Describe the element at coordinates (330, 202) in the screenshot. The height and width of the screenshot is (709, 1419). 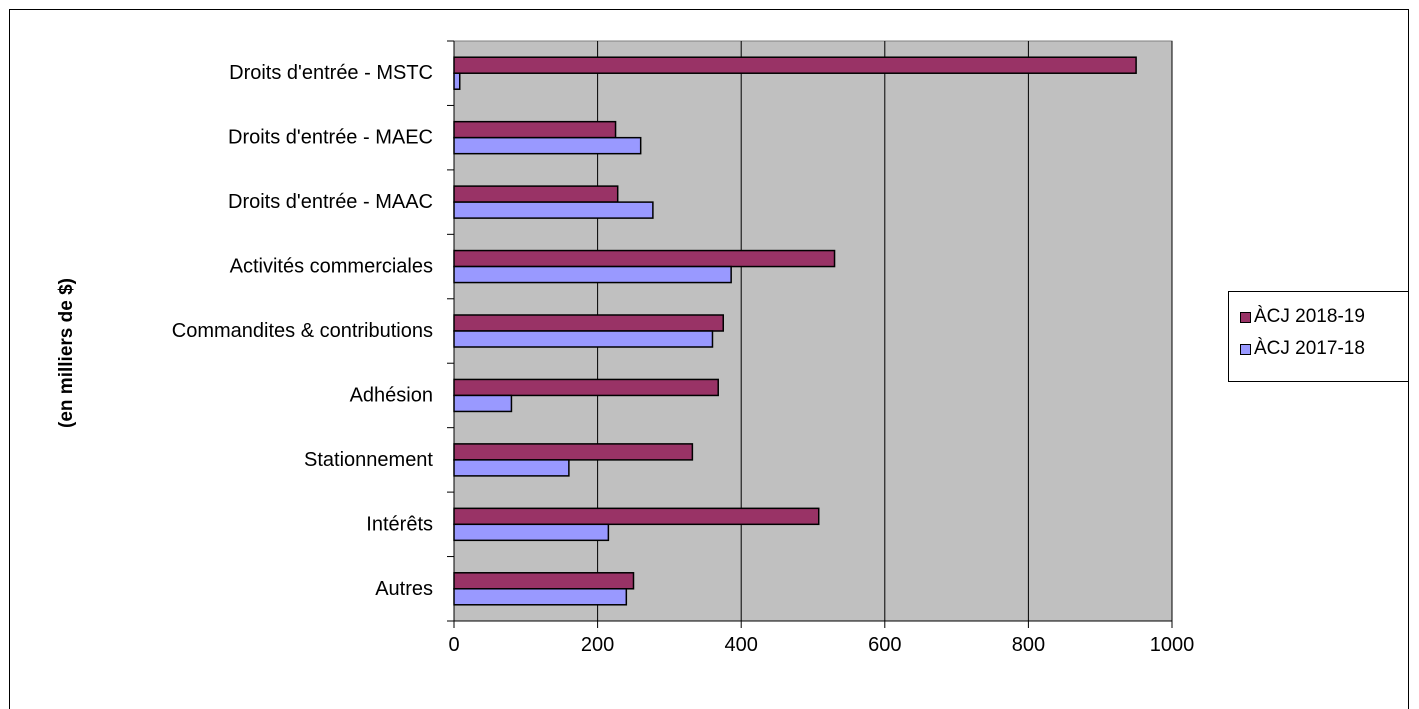
I see `category-label: Droits d'entrée - MAAC` at that location.